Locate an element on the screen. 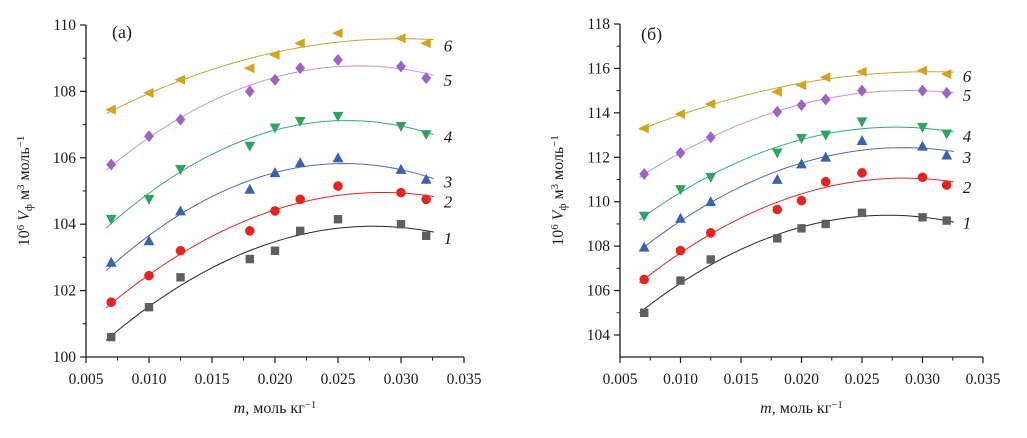  x-tick-label: 0.035 is located at coordinates (464, 379).